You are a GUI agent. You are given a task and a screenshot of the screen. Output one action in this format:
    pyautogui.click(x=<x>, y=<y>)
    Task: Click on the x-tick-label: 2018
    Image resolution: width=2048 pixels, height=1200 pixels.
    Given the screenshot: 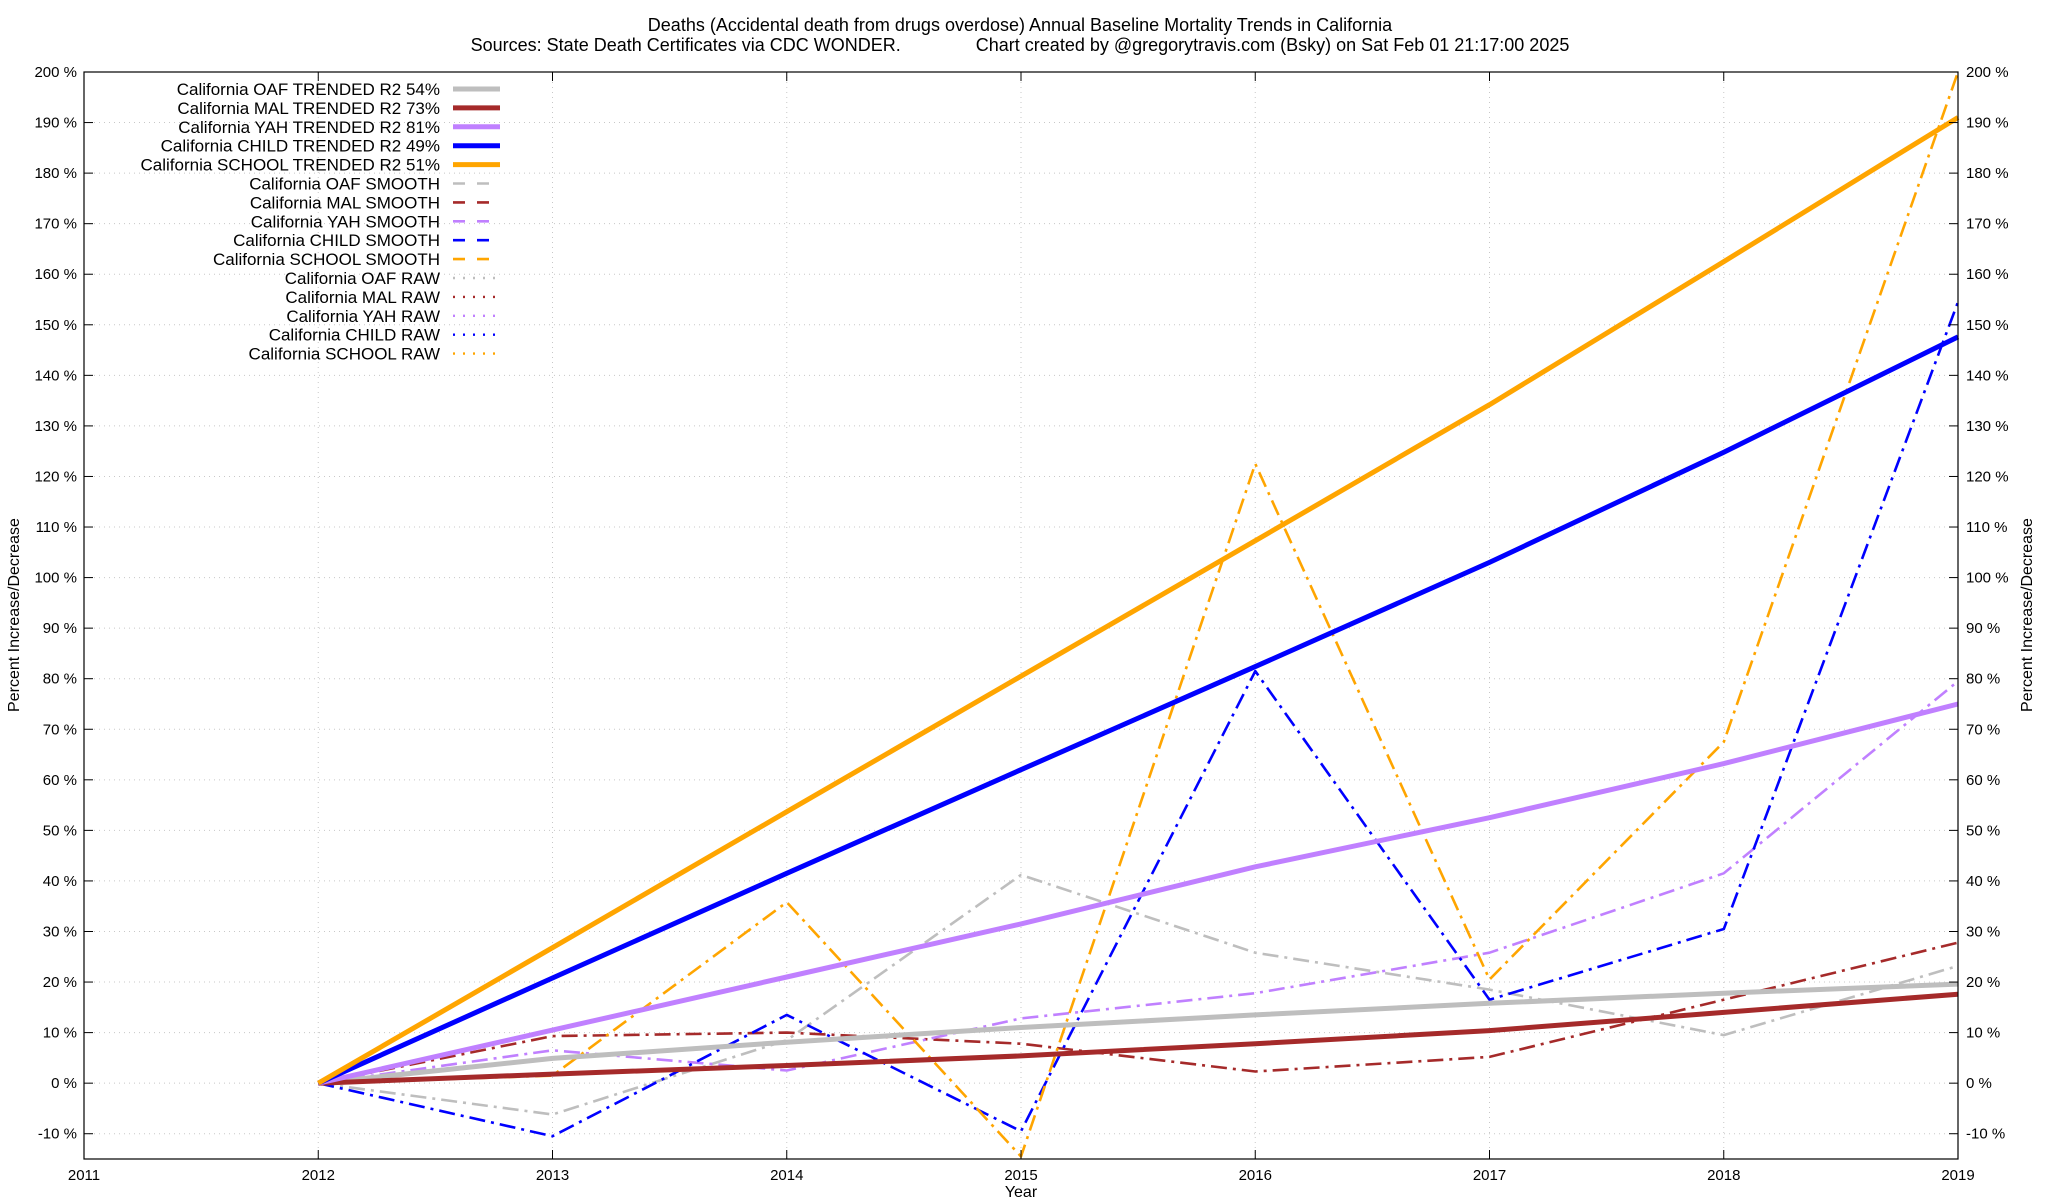 What is the action you would take?
    pyautogui.click(x=1723, y=1175)
    